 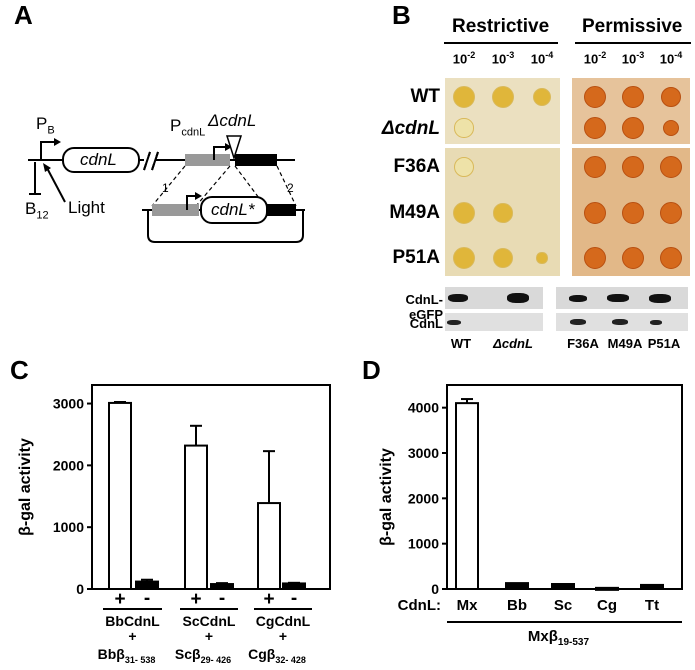 I want to click on restrictive-dilution-0: 10-2, so click(x=464, y=58).